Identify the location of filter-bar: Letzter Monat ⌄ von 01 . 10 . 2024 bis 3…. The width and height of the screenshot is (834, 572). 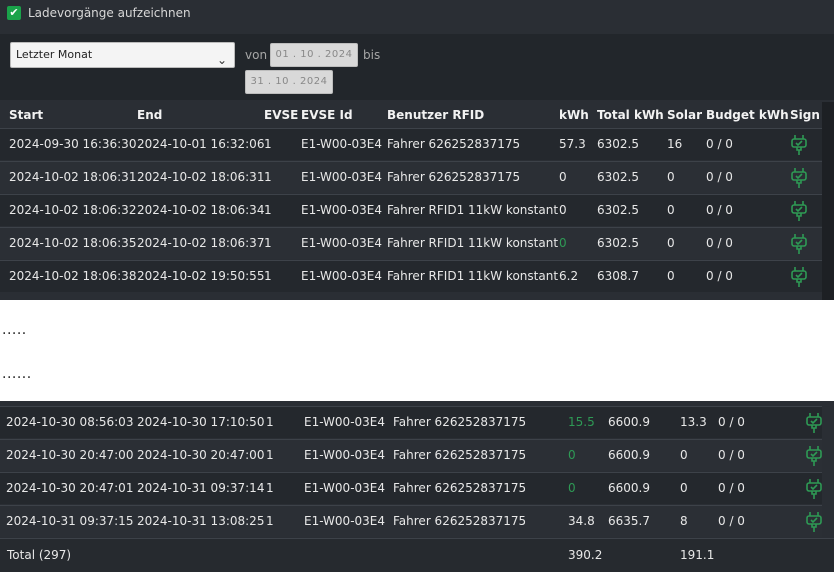
(417, 67).